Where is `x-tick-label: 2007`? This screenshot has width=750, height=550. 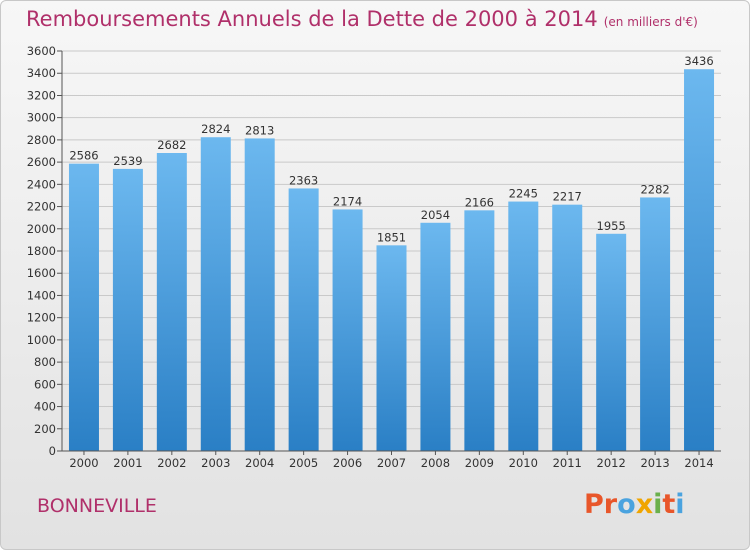
x-tick-label: 2007 is located at coordinates (391, 463).